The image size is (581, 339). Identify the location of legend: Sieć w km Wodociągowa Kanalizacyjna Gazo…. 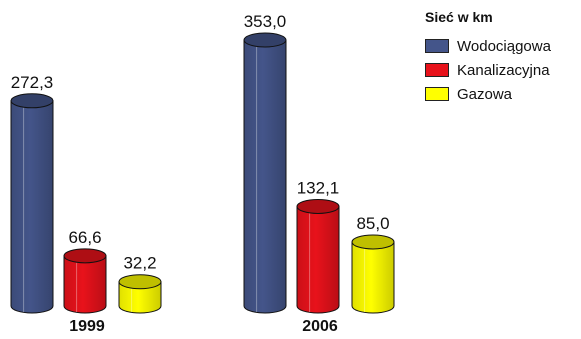
(503, 57).